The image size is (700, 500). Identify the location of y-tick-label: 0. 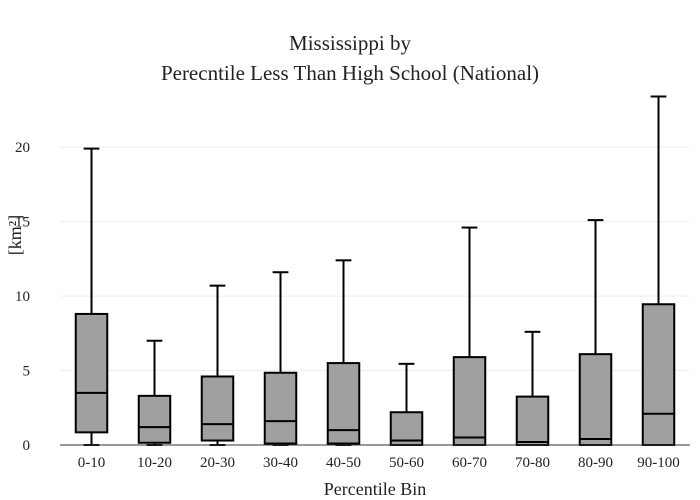
(27, 446).